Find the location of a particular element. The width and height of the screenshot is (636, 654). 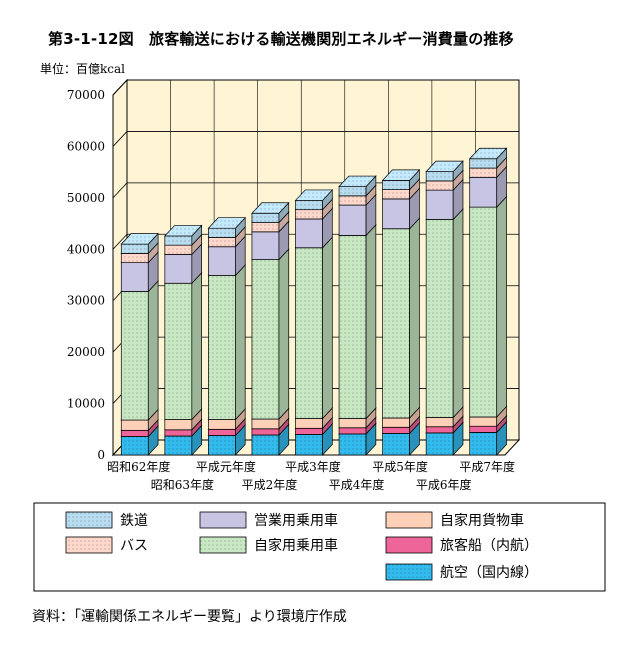

legend-label: 自家用乗用車 is located at coordinates (296, 545).